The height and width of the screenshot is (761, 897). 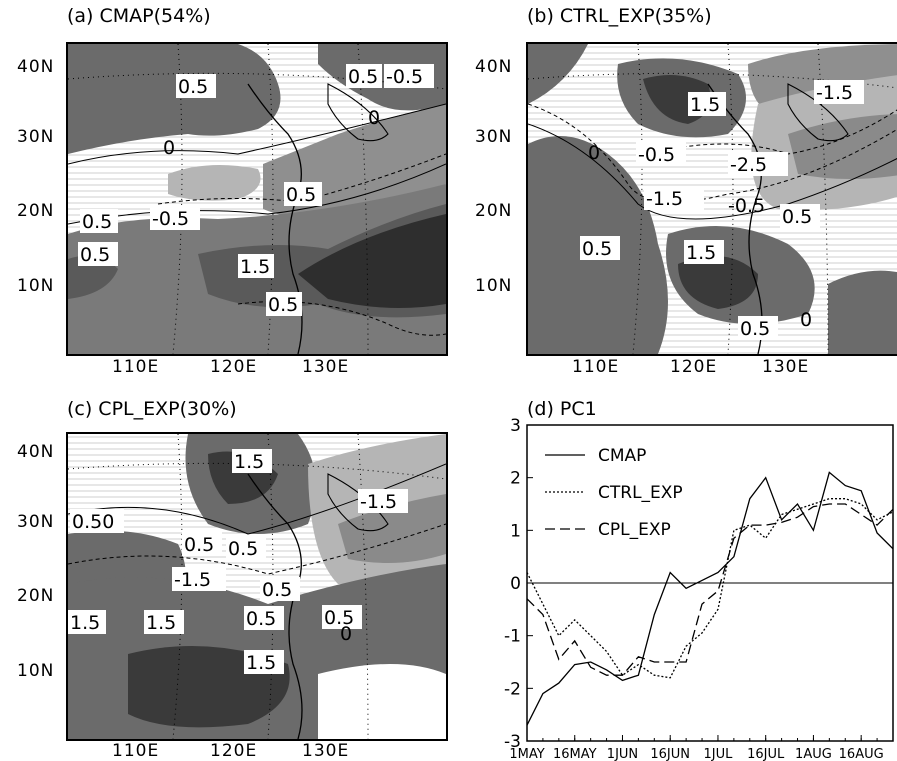 I want to click on panel-b-title: (b) CTRL_EXP(35%), so click(x=619, y=16).